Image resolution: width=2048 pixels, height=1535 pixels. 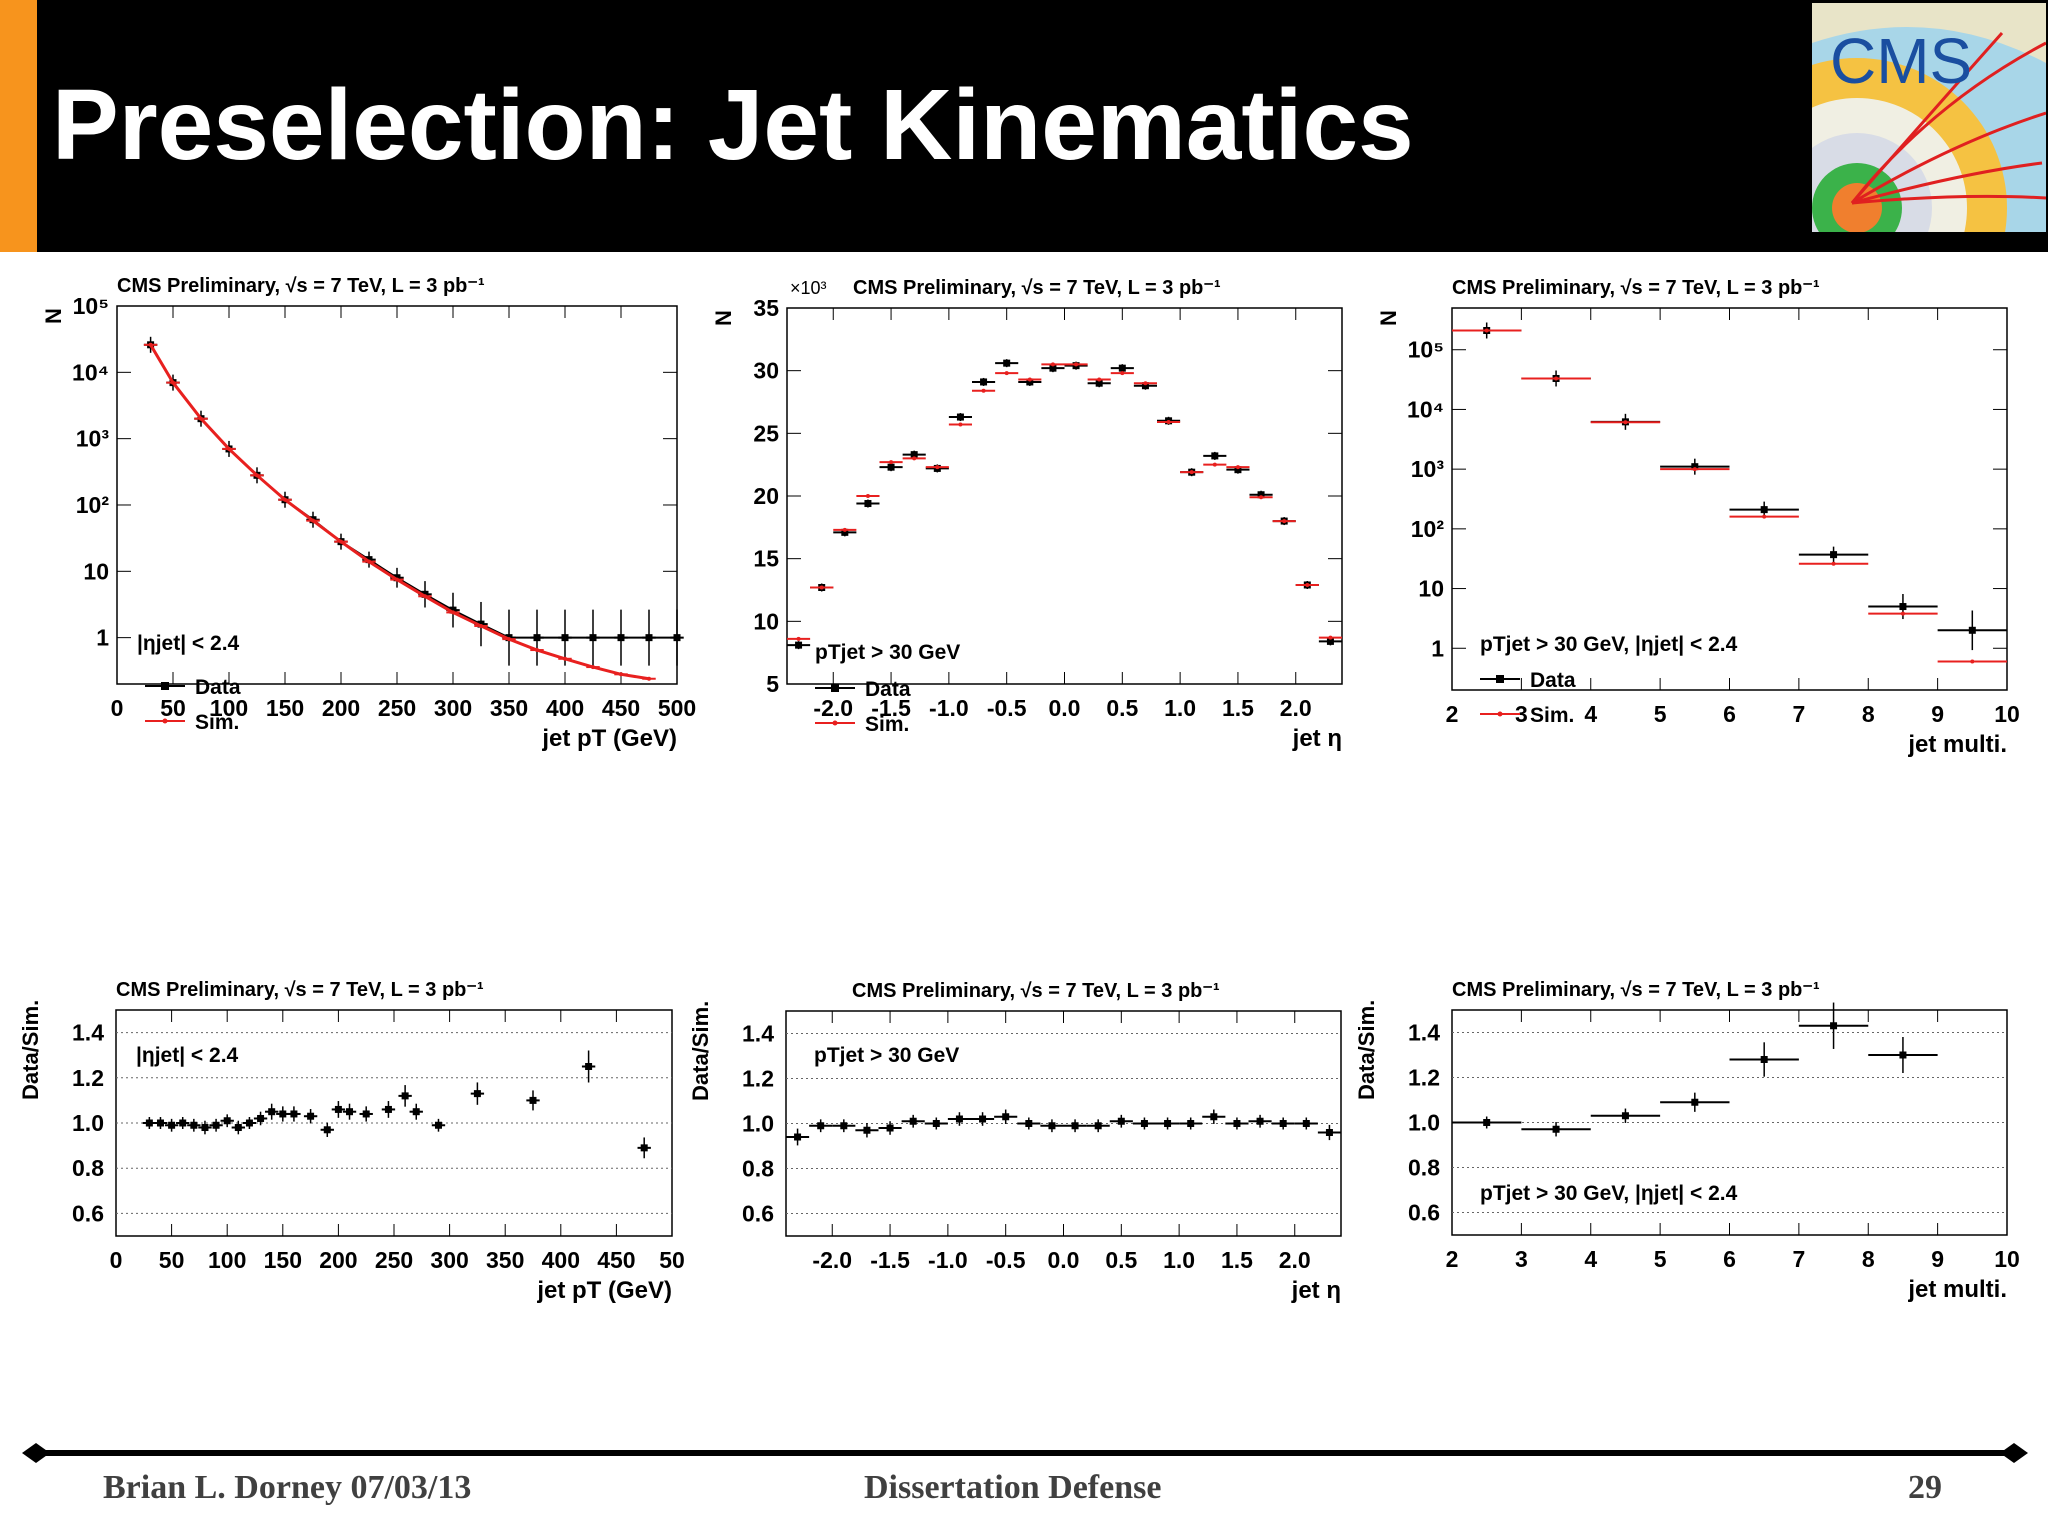 I want to click on x-tick-label: 1.5, so click(x=1238, y=708).